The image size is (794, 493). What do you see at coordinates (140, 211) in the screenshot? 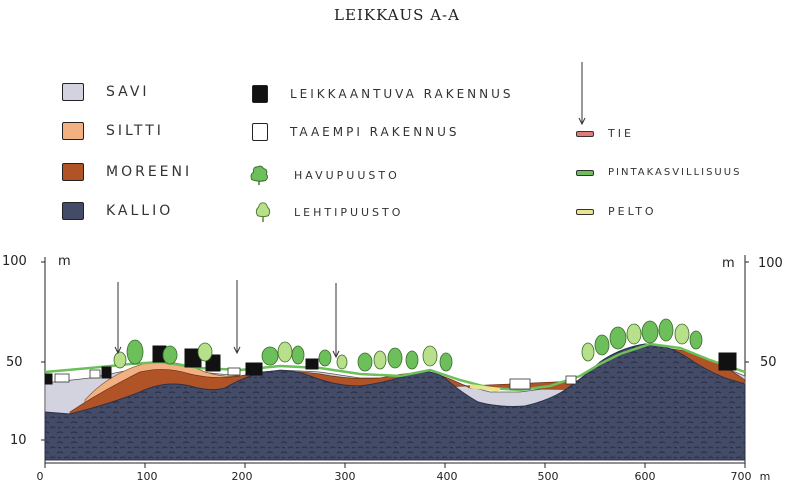
I see `legend-label-kallio: KALLIO` at bounding box center [140, 211].